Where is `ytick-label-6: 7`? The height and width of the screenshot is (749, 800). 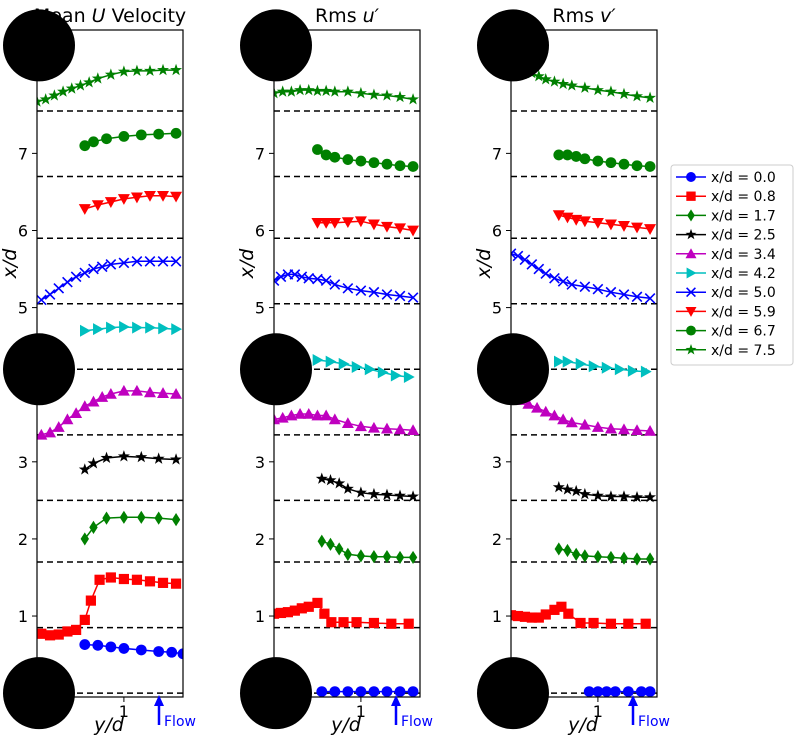 ytick-label-6: 7 is located at coordinates (260, 153).